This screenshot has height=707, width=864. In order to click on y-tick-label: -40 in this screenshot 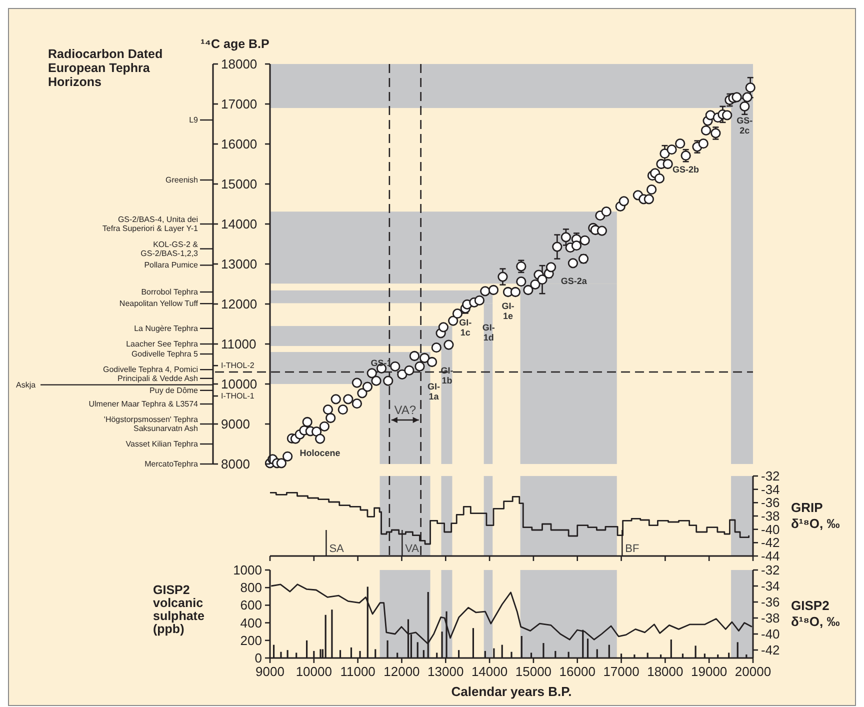, I will do `click(770, 529)`.